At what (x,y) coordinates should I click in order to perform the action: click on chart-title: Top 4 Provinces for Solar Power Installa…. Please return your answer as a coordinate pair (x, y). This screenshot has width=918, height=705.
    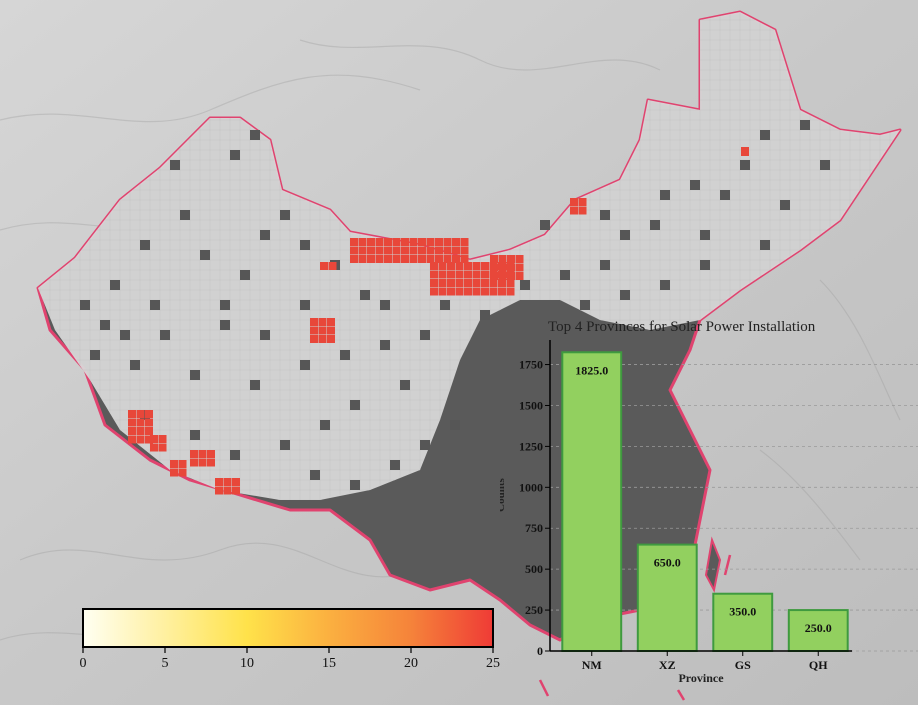
    Looking at the image, I should click on (682, 327).